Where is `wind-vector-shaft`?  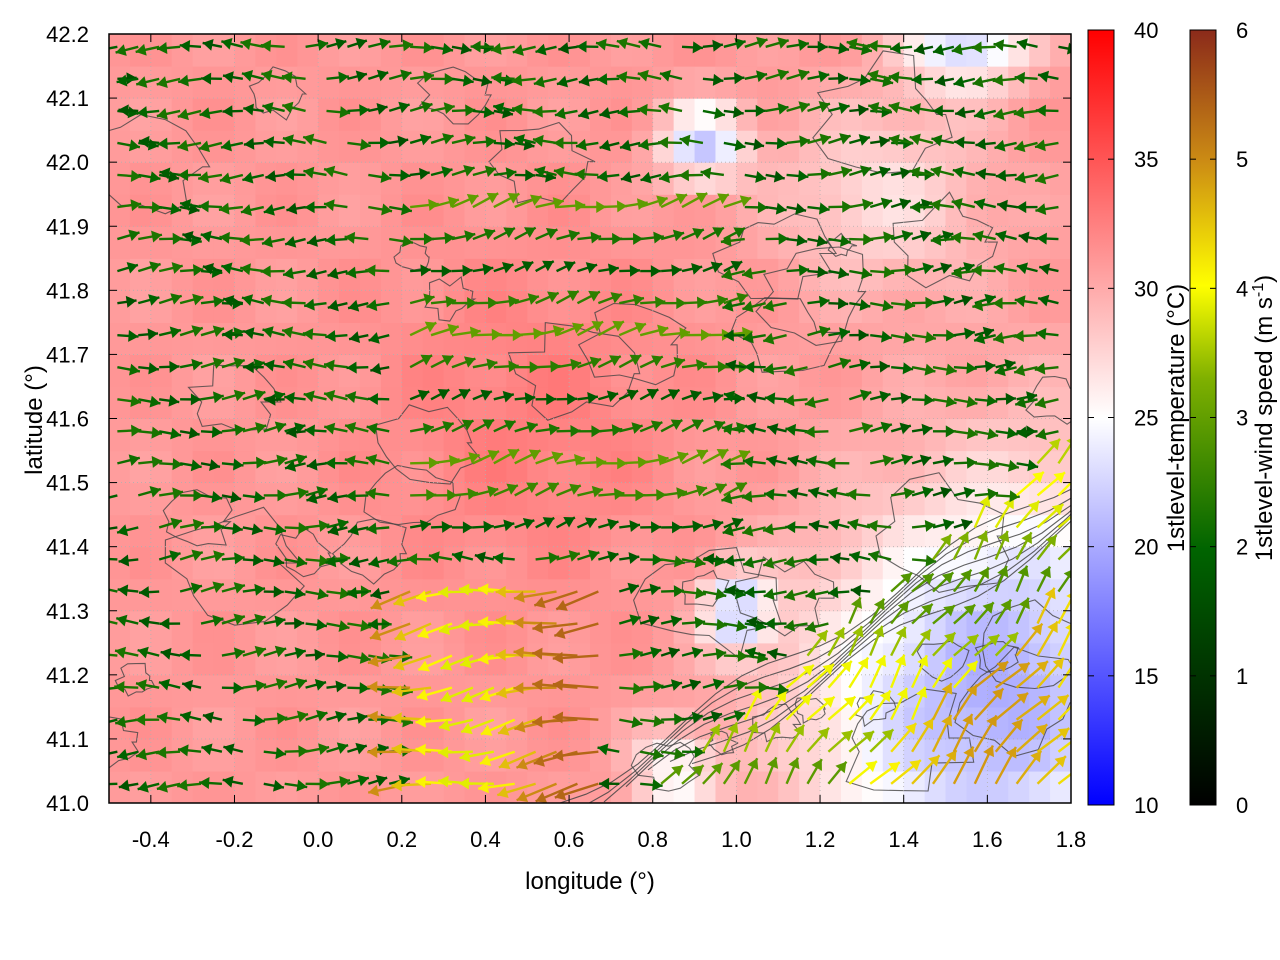
wind-vector-shaft is located at coordinates (1064, 522).